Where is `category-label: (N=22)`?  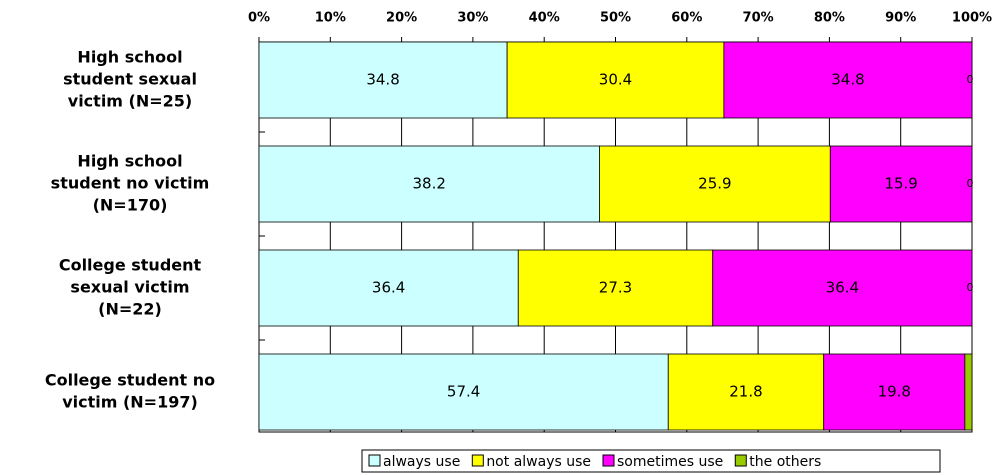 category-label: (N=22) is located at coordinates (130, 309).